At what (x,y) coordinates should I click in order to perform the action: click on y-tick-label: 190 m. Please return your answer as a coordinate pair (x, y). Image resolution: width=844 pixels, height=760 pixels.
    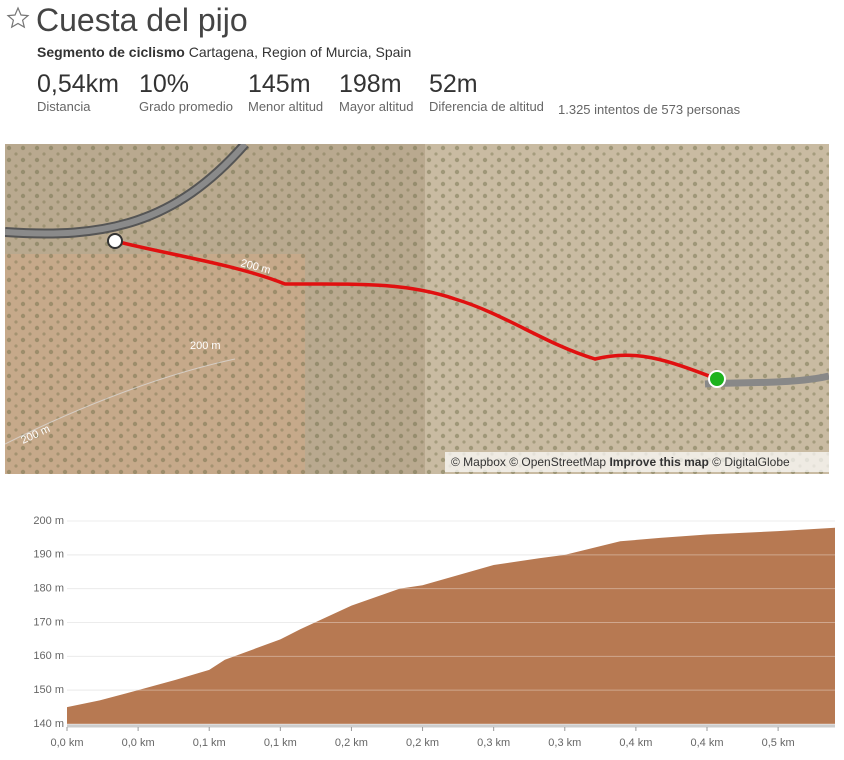
    Looking at the image, I should click on (48, 555).